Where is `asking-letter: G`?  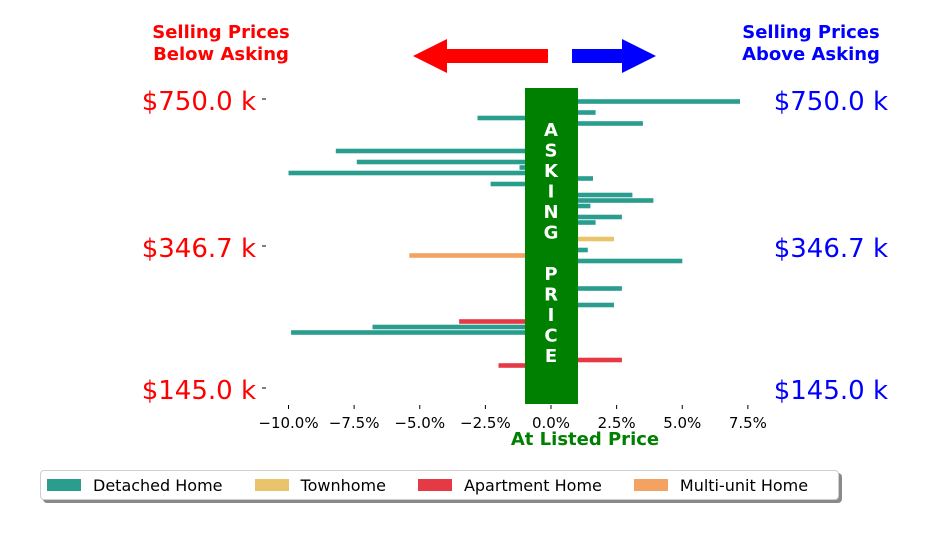
asking-letter: G is located at coordinates (551, 233).